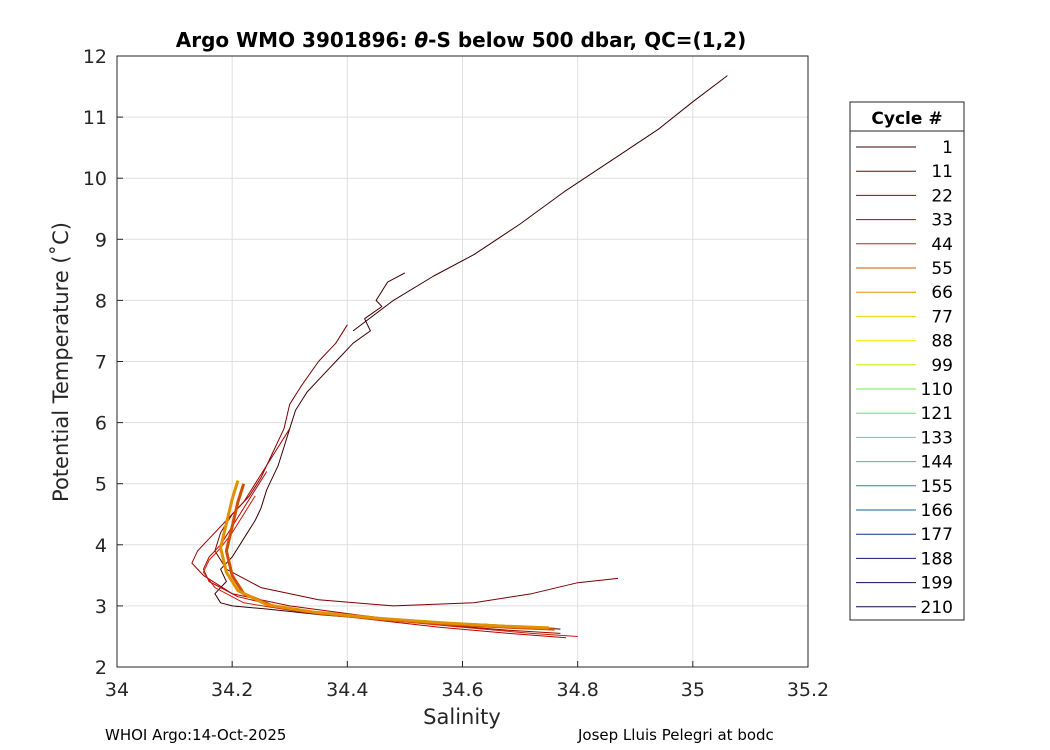 This screenshot has height=750, width=1050. What do you see at coordinates (937, 608) in the screenshot?
I see `legend-label: 210` at bounding box center [937, 608].